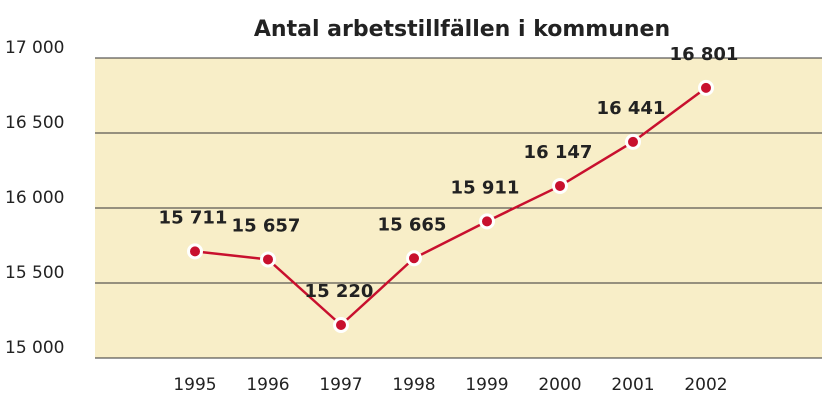 This screenshot has height=400, width=822. I want to click on y-tick-label: 16 000, so click(34, 198).